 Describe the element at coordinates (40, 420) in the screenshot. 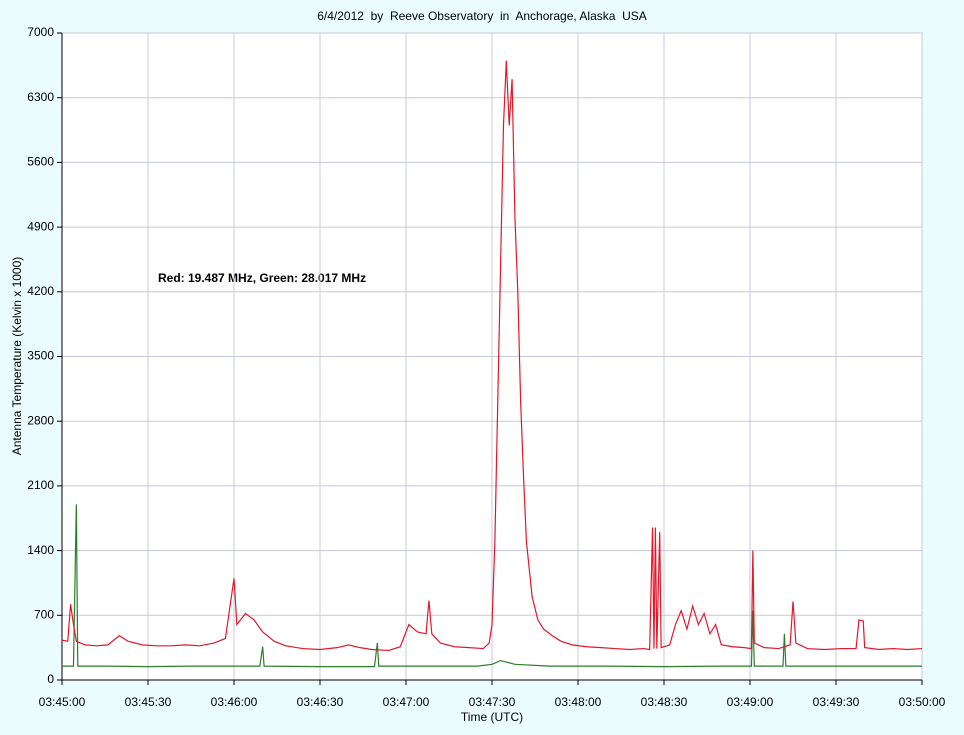

I see `y-tick-label: 2800` at that location.